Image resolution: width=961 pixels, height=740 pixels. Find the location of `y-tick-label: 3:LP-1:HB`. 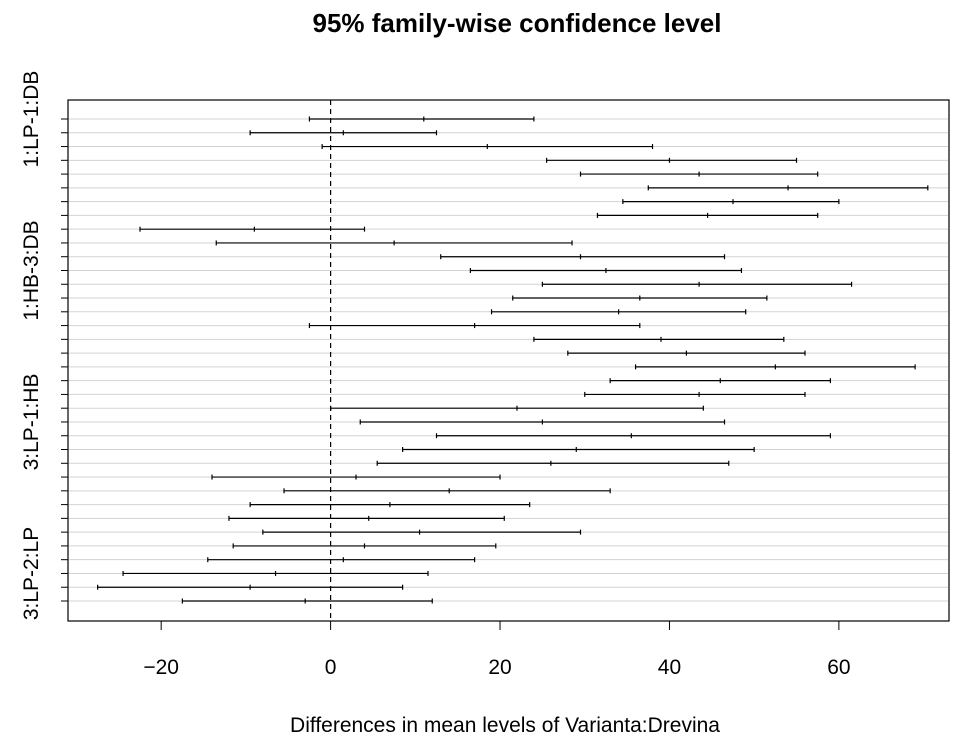

y-tick-label: 3:LP-1:HB is located at coordinates (31, 422).